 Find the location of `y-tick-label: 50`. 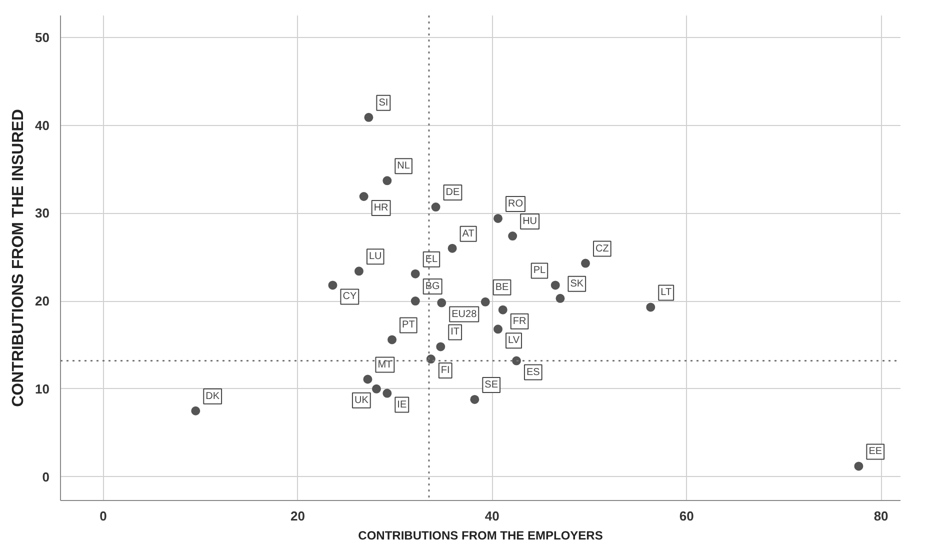

y-tick-label: 50 is located at coordinates (42, 37).